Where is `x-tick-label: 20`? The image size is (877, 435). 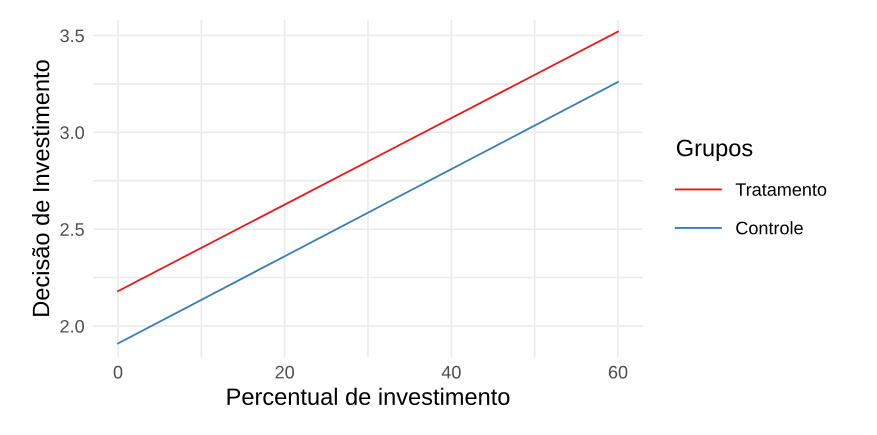
x-tick-label: 20 is located at coordinates (285, 372).